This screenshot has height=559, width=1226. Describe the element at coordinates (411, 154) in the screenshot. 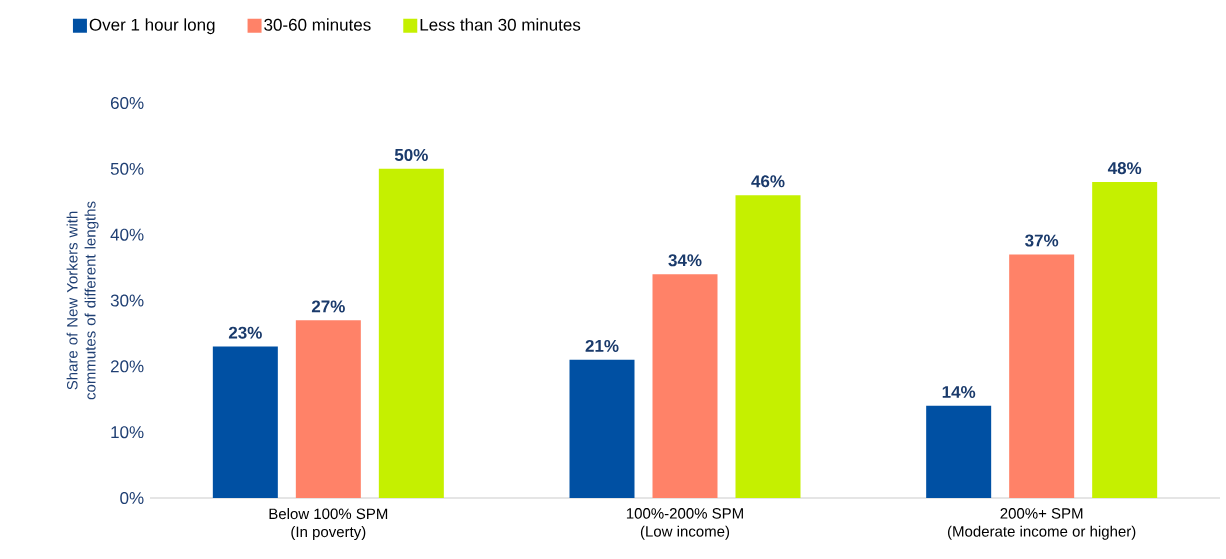

I see `data-label: 50%` at that location.